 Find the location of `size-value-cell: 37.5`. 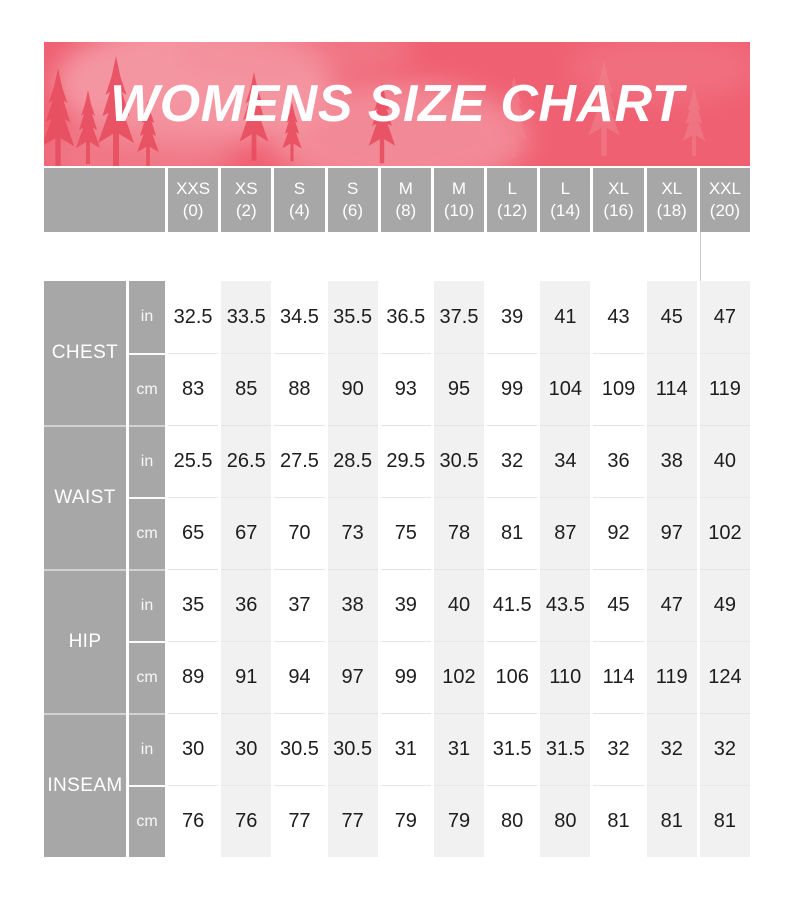

size-value-cell: 37.5 is located at coordinates (459, 317).